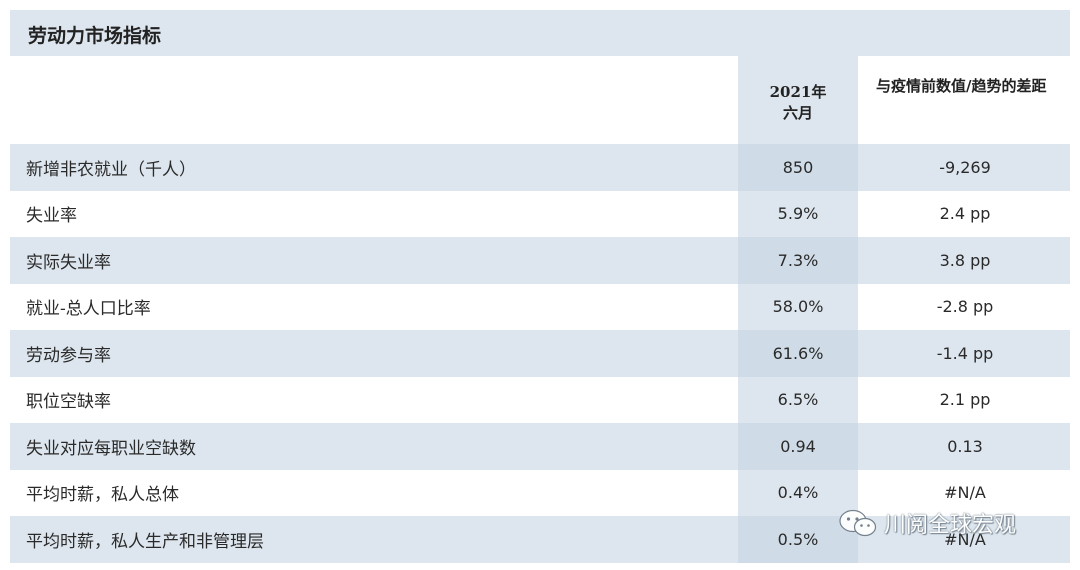 This screenshot has width=1080, height=570. Describe the element at coordinates (965, 353) in the screenshot. I see `row-gap-vs-precovid: -1.4 pp` at that location.